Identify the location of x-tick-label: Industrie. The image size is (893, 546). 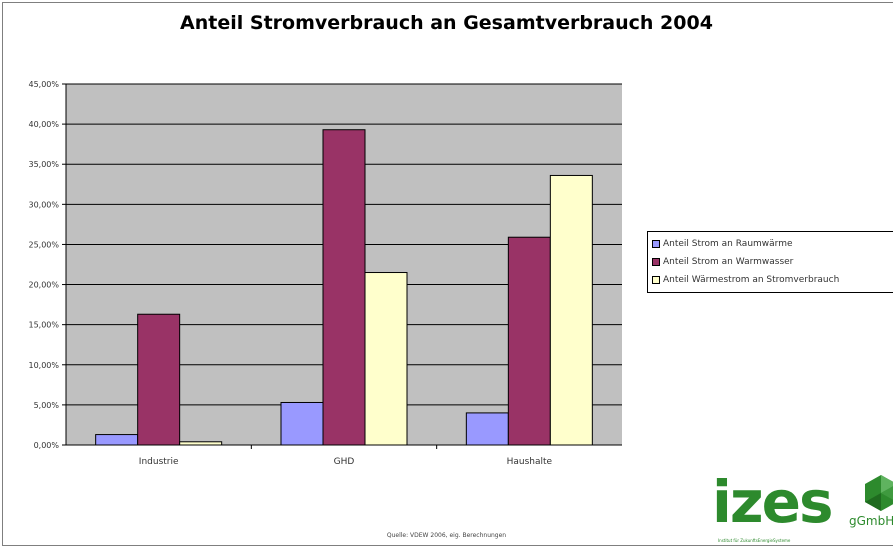
(159, 462).